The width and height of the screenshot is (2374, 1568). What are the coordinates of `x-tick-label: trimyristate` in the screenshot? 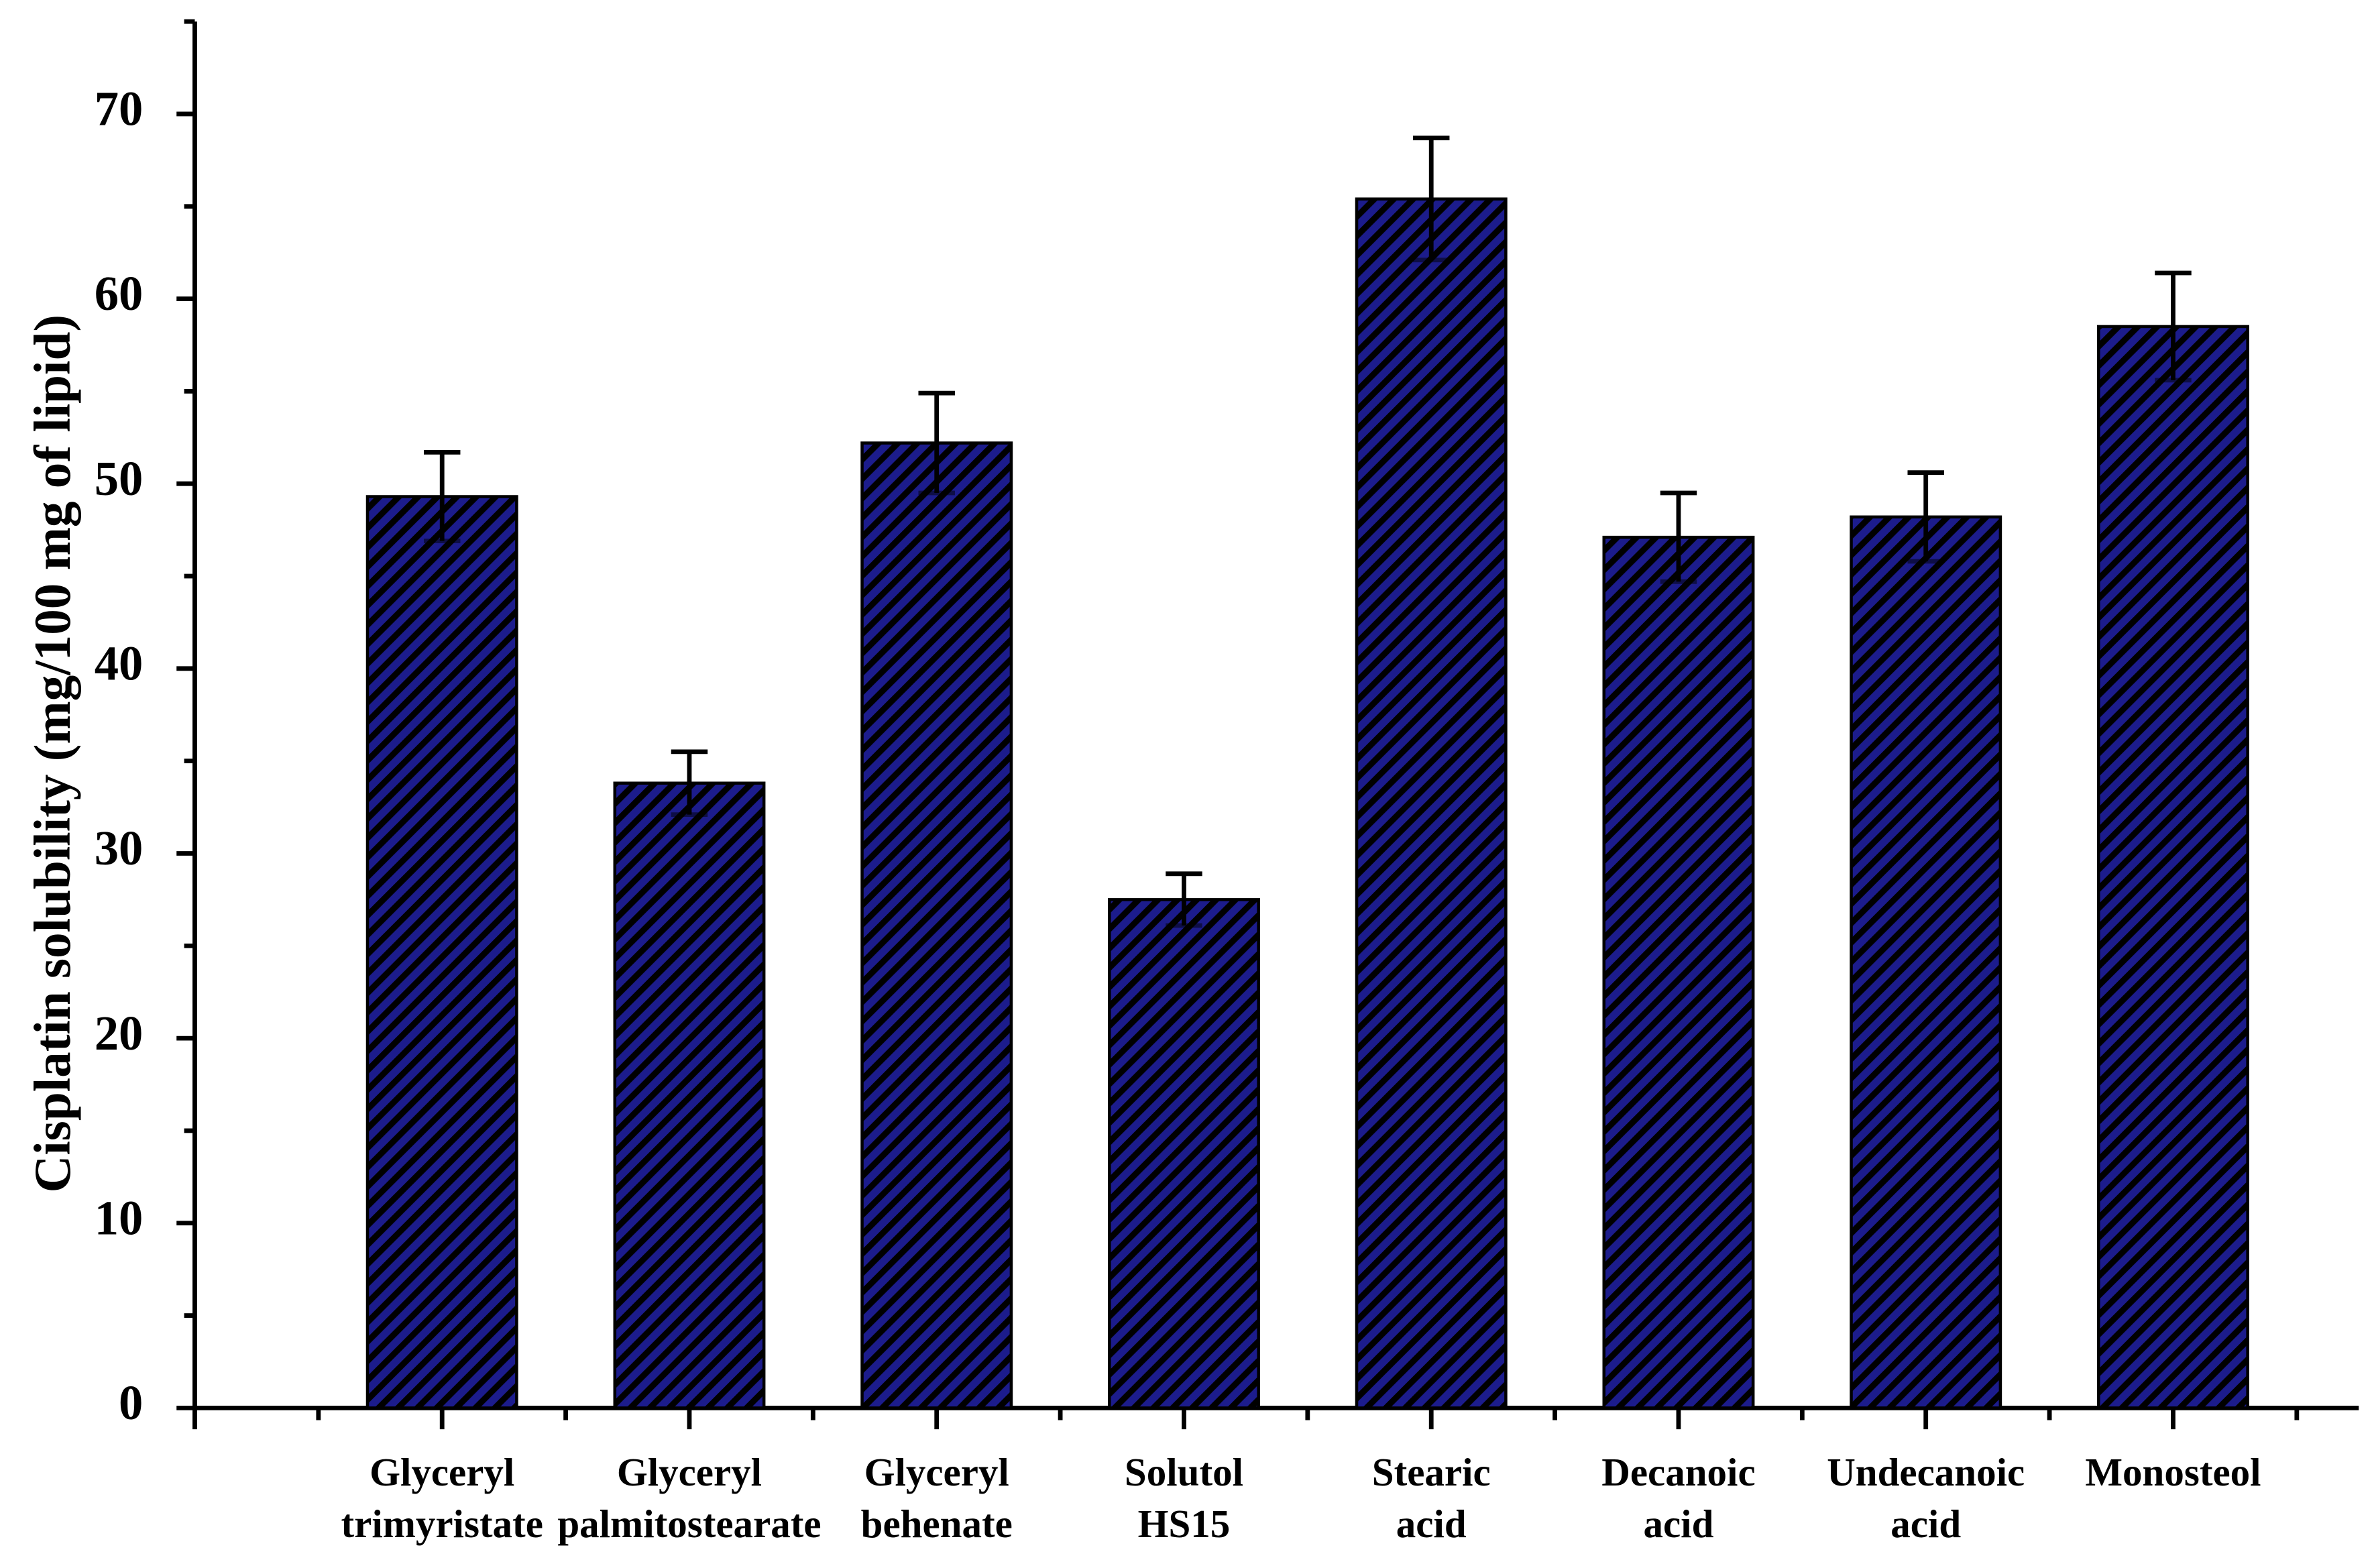 It's located at (442, 1524).